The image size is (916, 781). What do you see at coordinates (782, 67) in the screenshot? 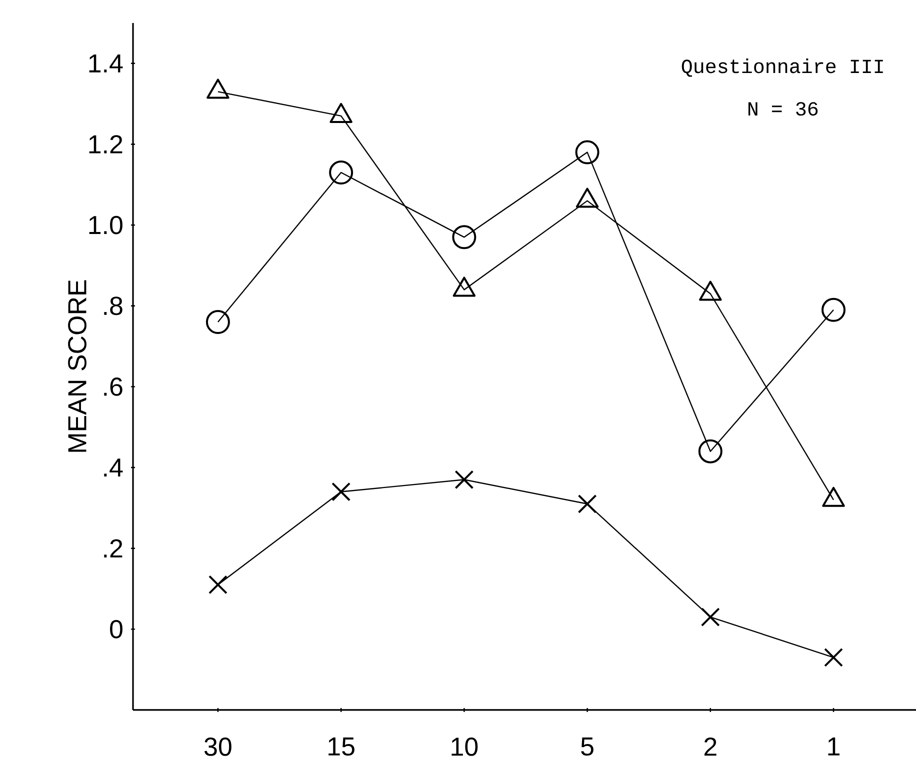
I see `annotation: Questionnaire III` at bounding box center [782, 67].